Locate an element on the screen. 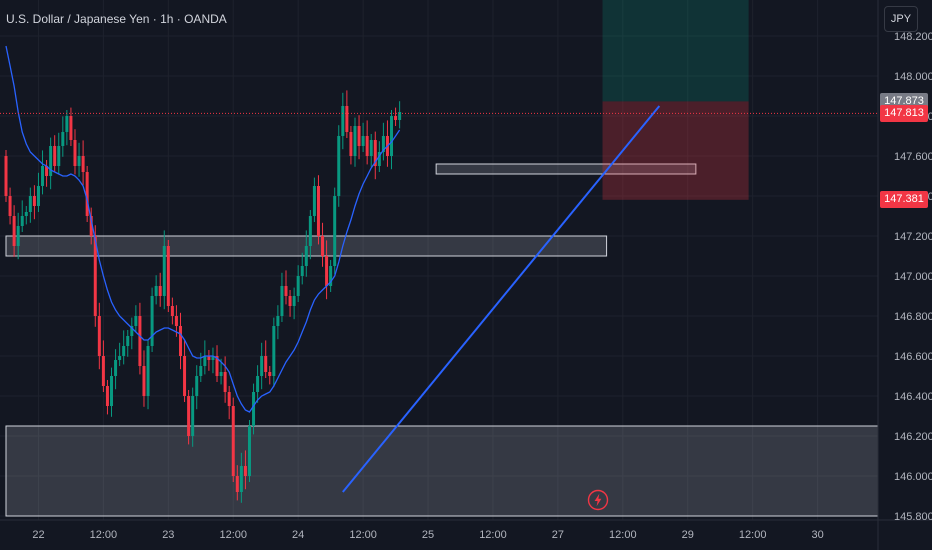 The width and height of the screenshot is (932, 550). x-tick-label: 25 is located at coordinates (428, 535).